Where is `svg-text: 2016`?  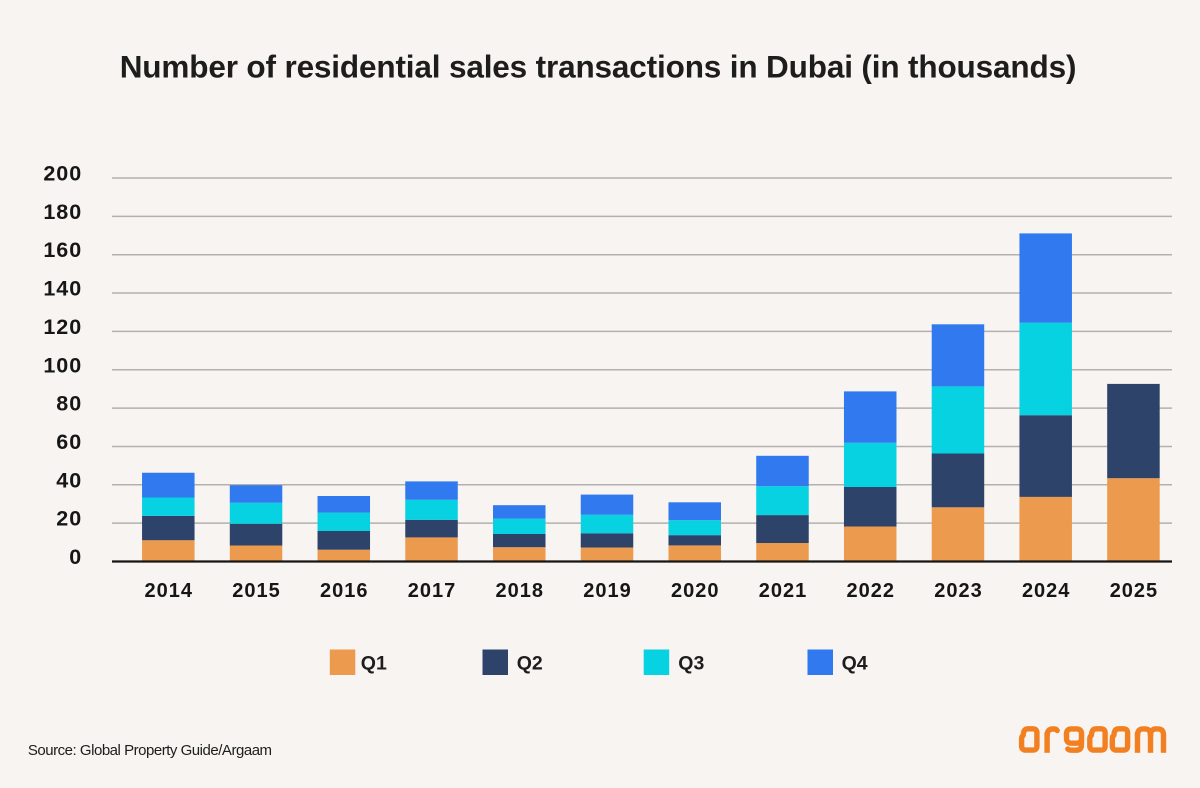
svg-text: 2016 is located at coordinates (344, 591).